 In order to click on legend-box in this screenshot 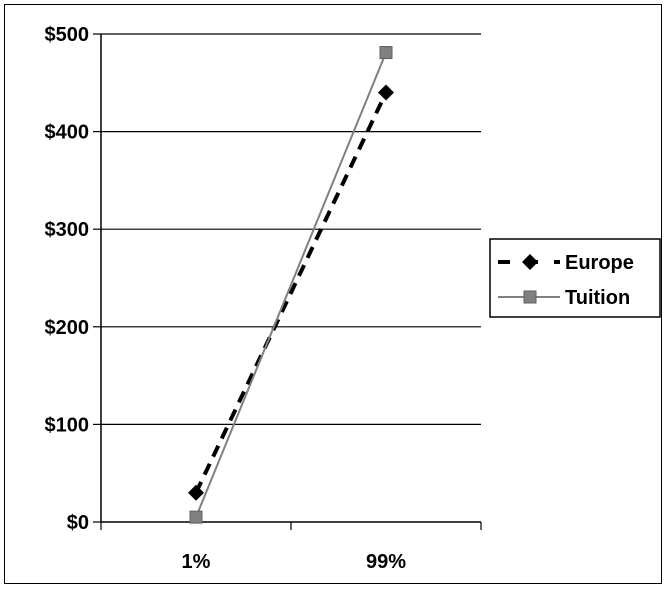, I will do `click(575, 278)`.